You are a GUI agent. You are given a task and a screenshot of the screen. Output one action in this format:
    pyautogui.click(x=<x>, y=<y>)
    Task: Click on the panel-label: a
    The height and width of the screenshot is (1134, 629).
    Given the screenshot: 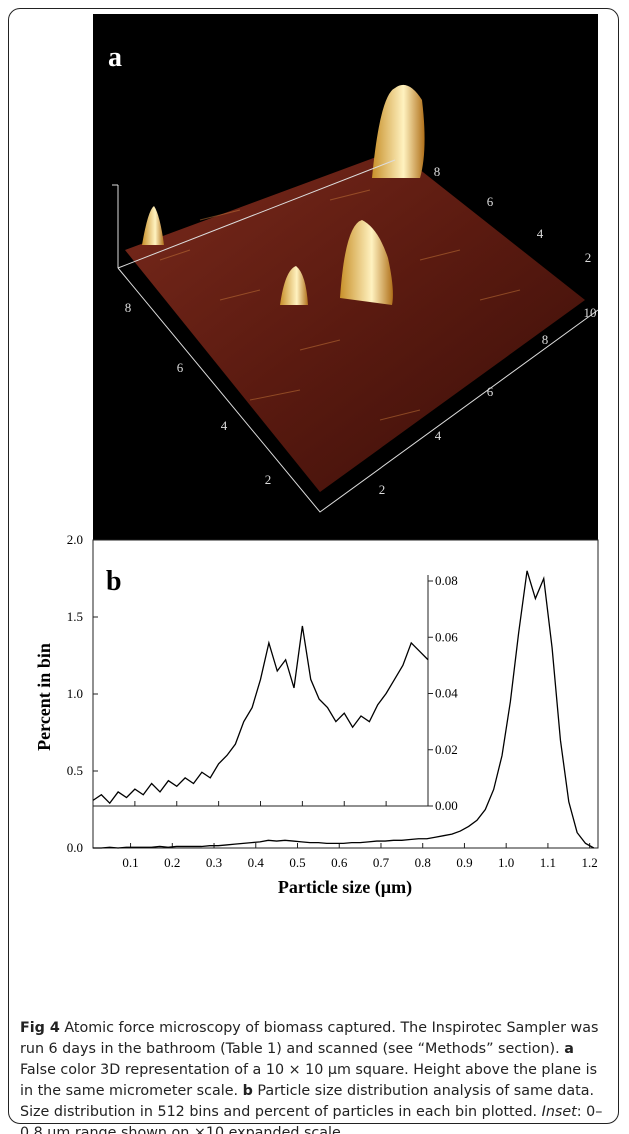 What is the action you would take?
    pyautogui.click(x=115, y=57)
    